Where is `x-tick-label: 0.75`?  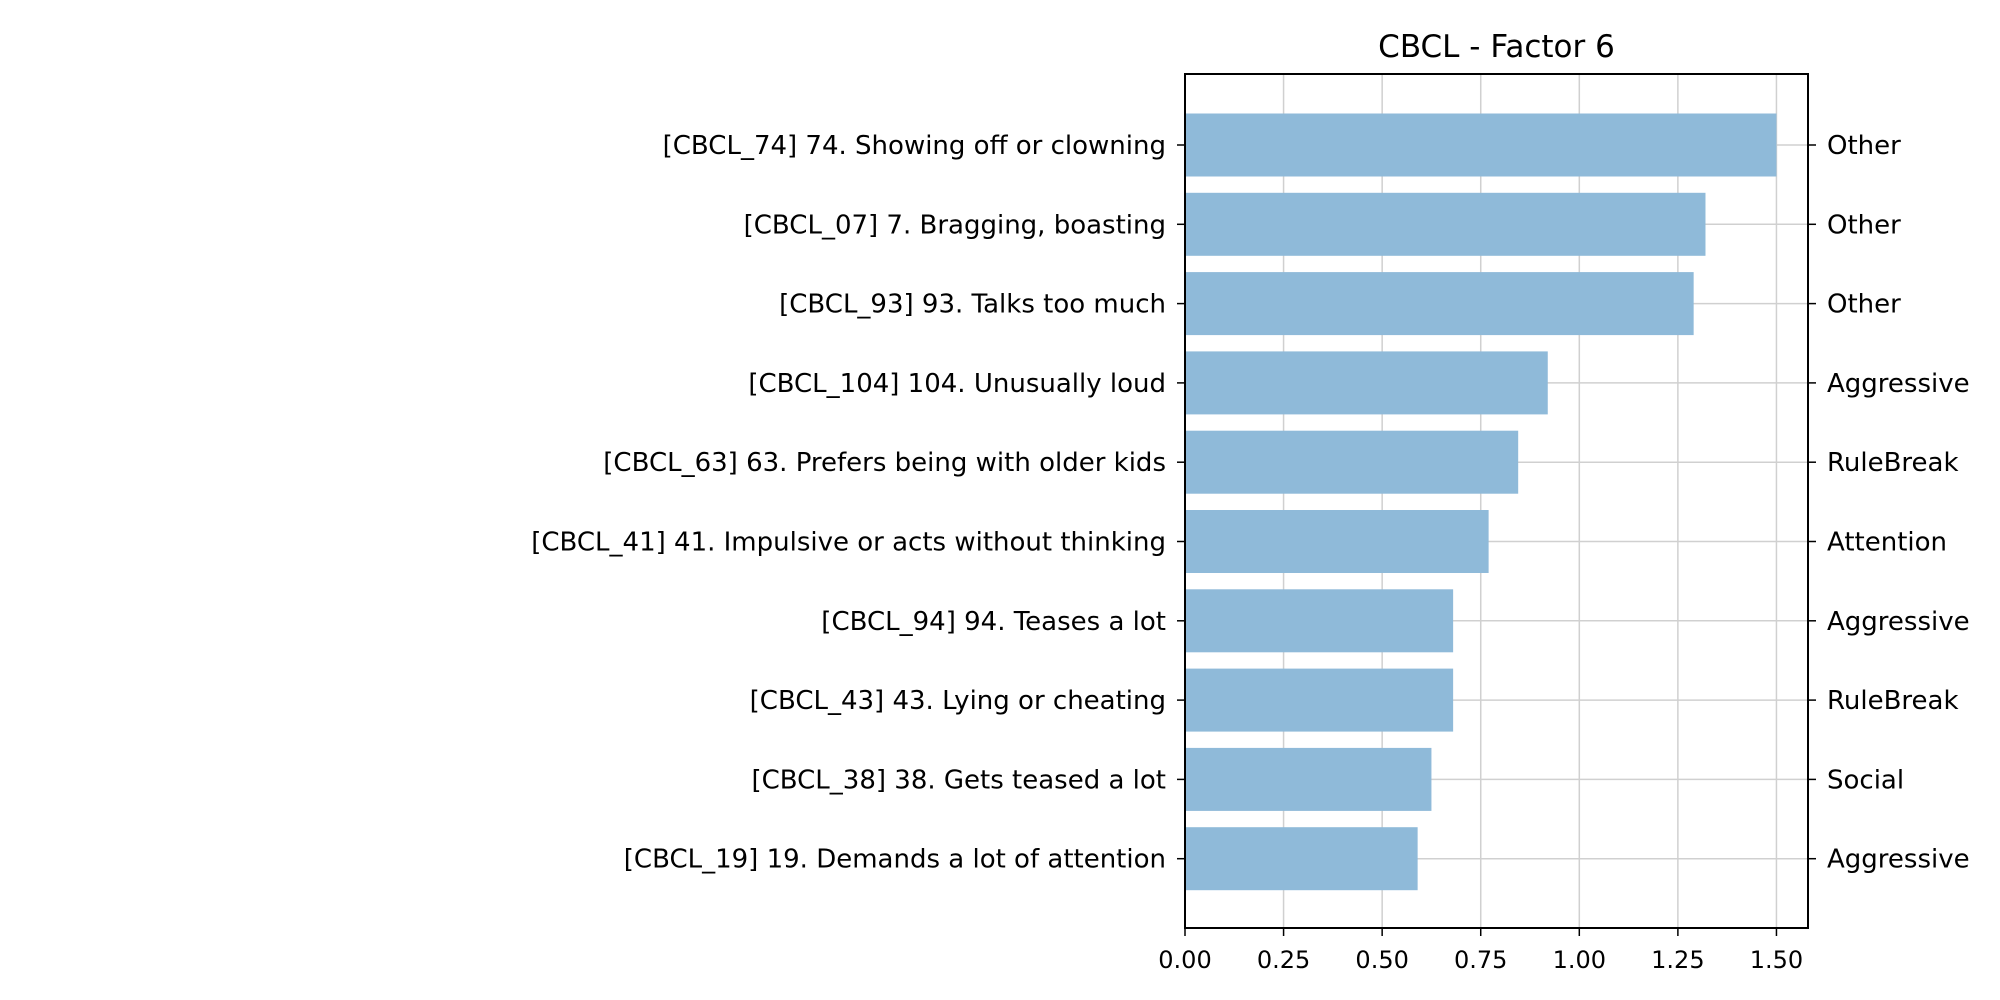 x-tick-label: 0.75 is located at coordinates (1480, 960).